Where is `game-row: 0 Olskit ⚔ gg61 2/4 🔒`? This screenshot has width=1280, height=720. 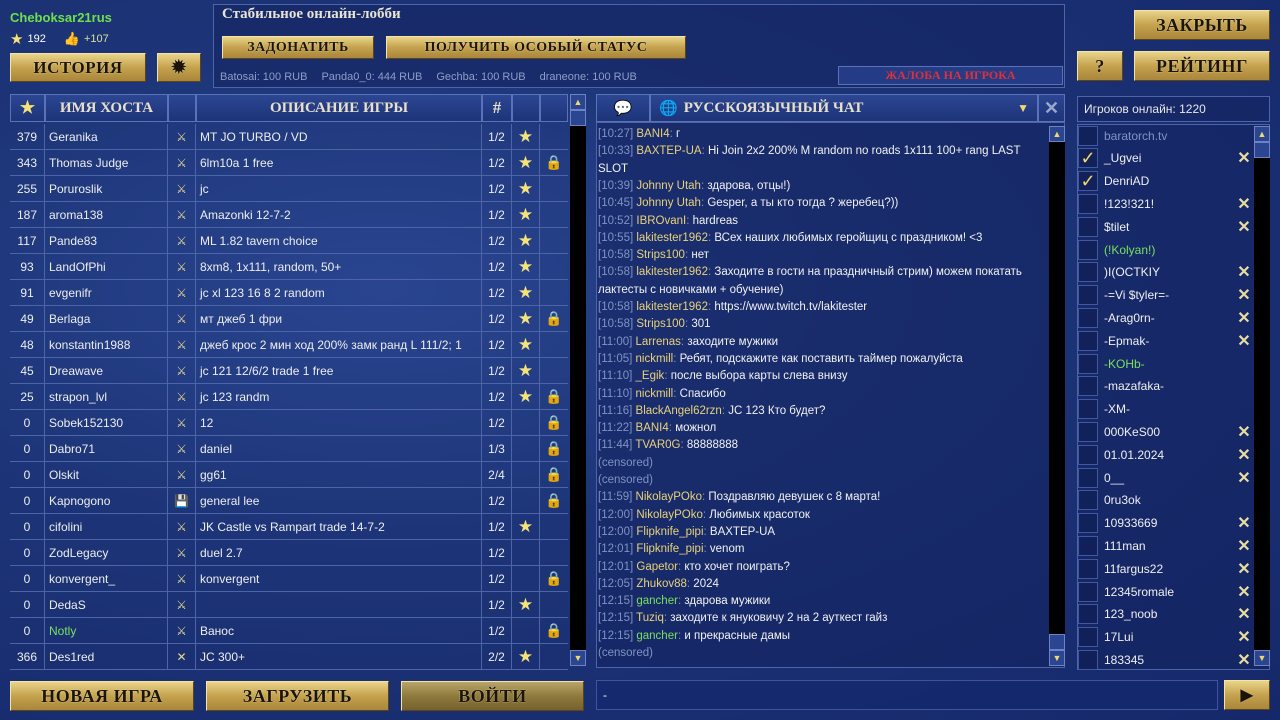
game-row: 0 Olskit ⚔ gg61 2/4 🔒 is located at coordinates (289, 475).